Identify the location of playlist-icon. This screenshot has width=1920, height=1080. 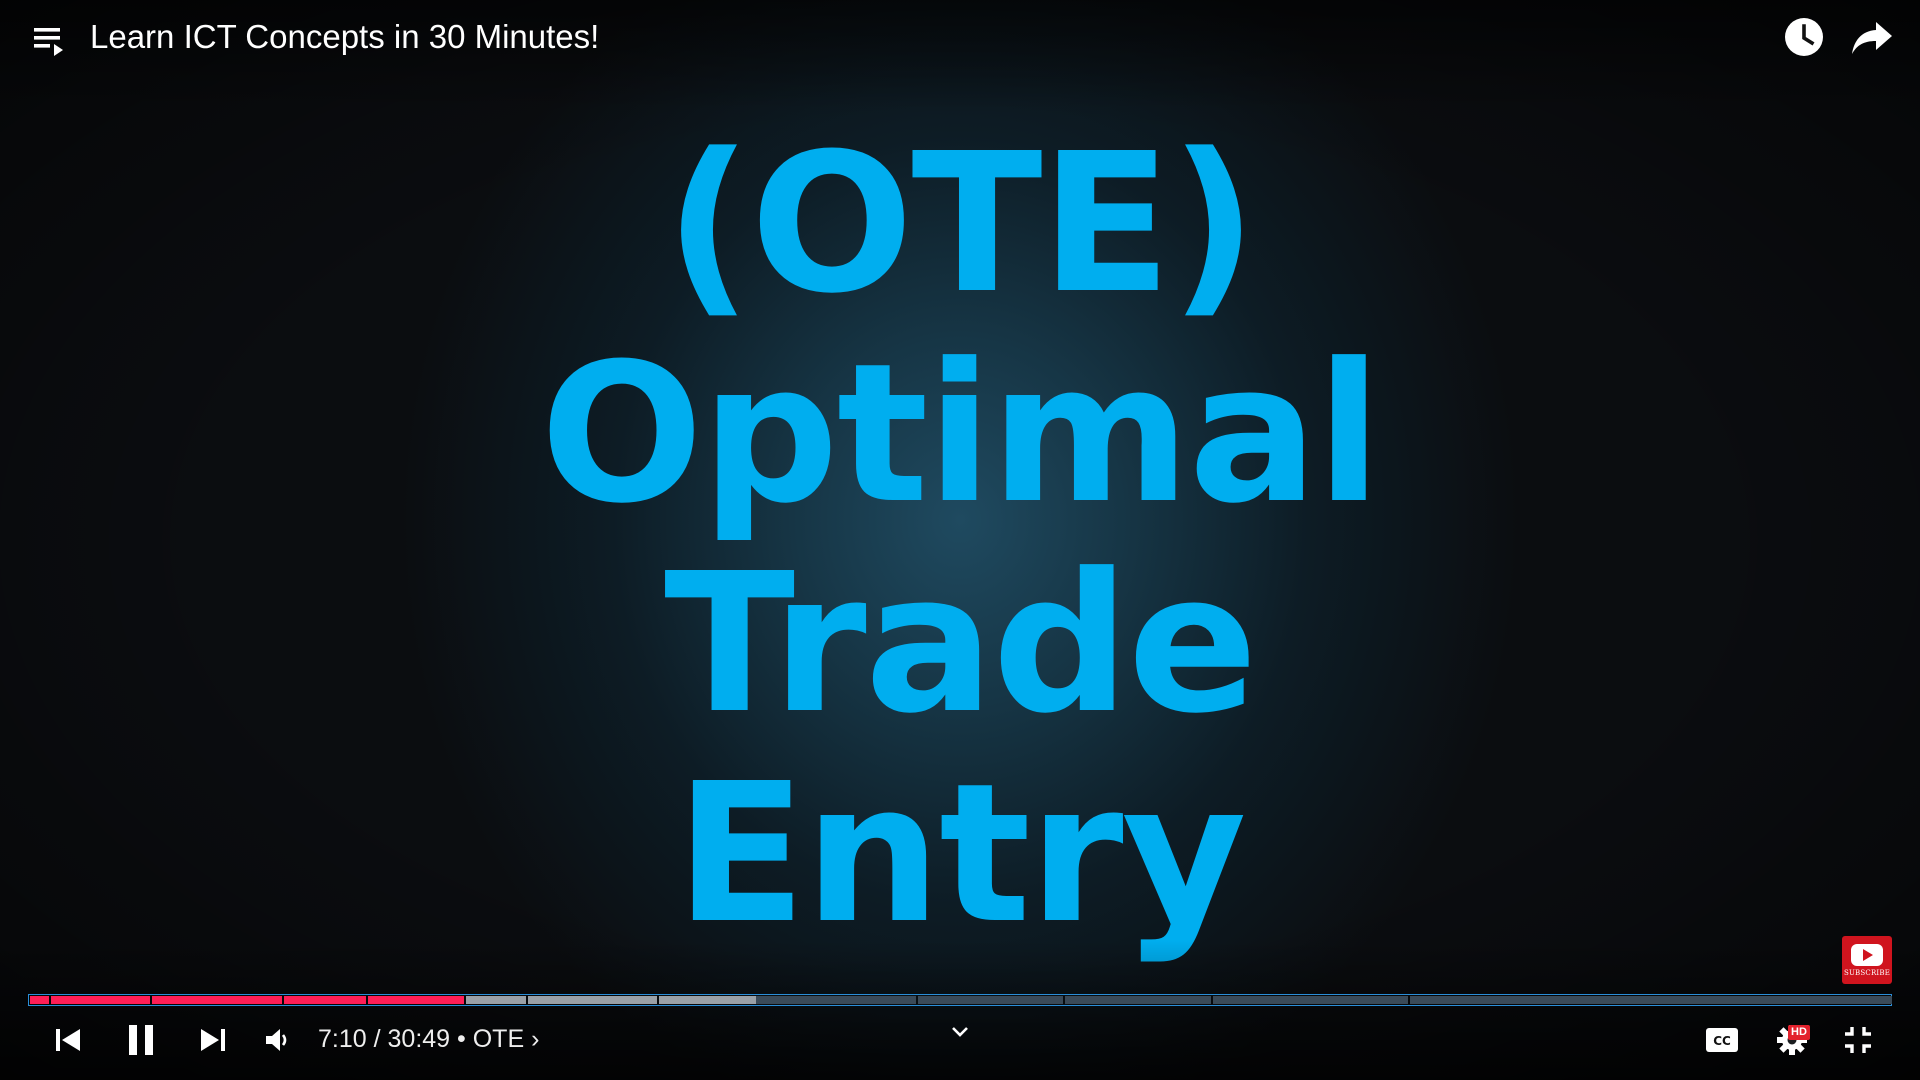
(52, 42).